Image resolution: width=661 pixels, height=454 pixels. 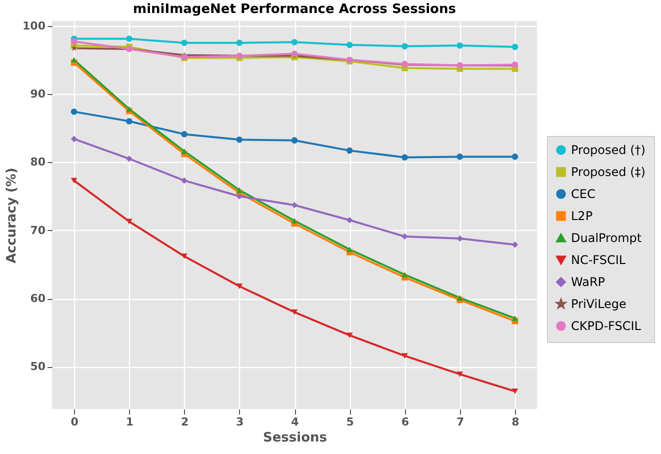 What do you see at coordinates (606, 238) in the screenshot?
I see `legend-label: DualPrompt` at bounding box center [606, 238].